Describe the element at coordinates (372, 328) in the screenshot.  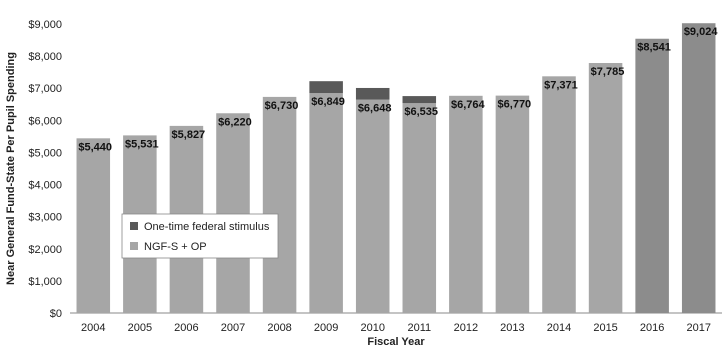
I see `x-tick-label: 2010` at that location.